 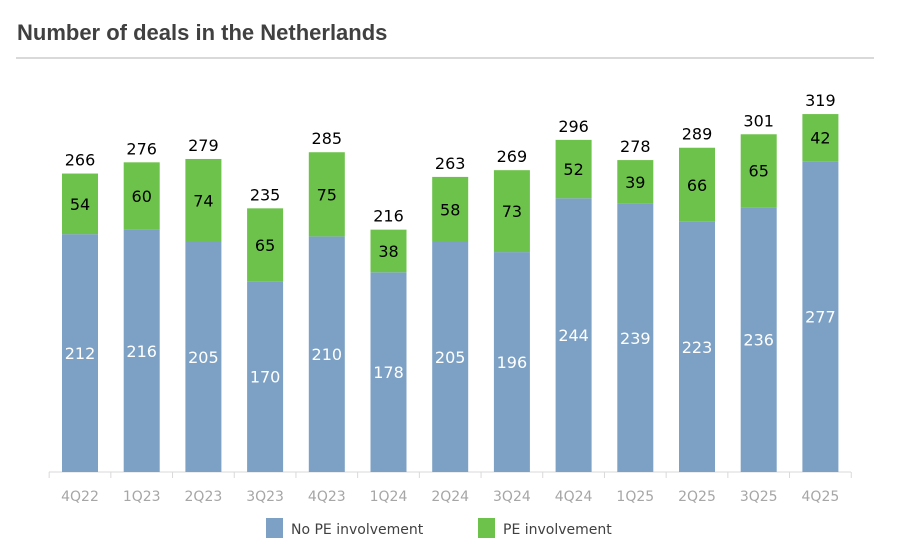 What do you see at coordinates (265, 497) in the screenshot?
I see `x-tick-label: 3Q23` at bounding box center [265, 497].